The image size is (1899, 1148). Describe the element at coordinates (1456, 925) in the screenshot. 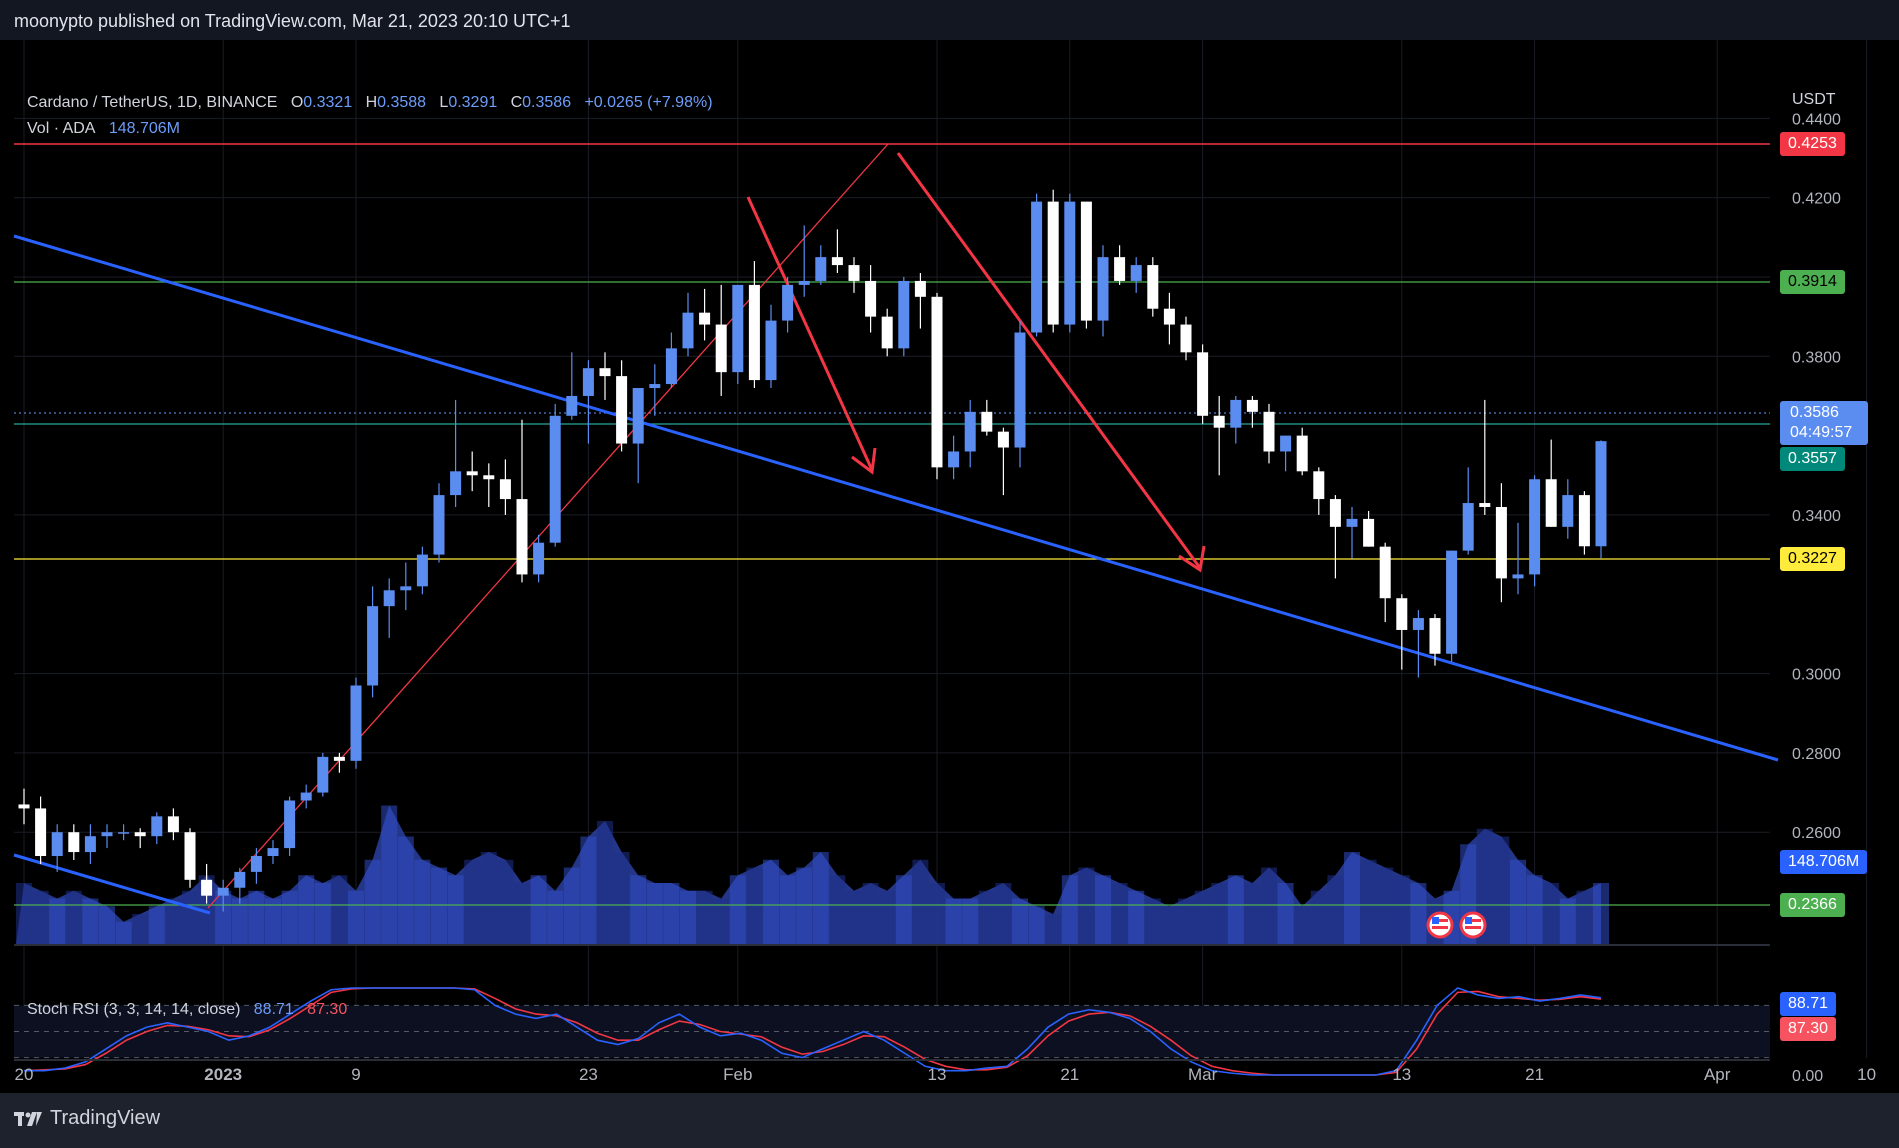

I see `event-markers` at that location.